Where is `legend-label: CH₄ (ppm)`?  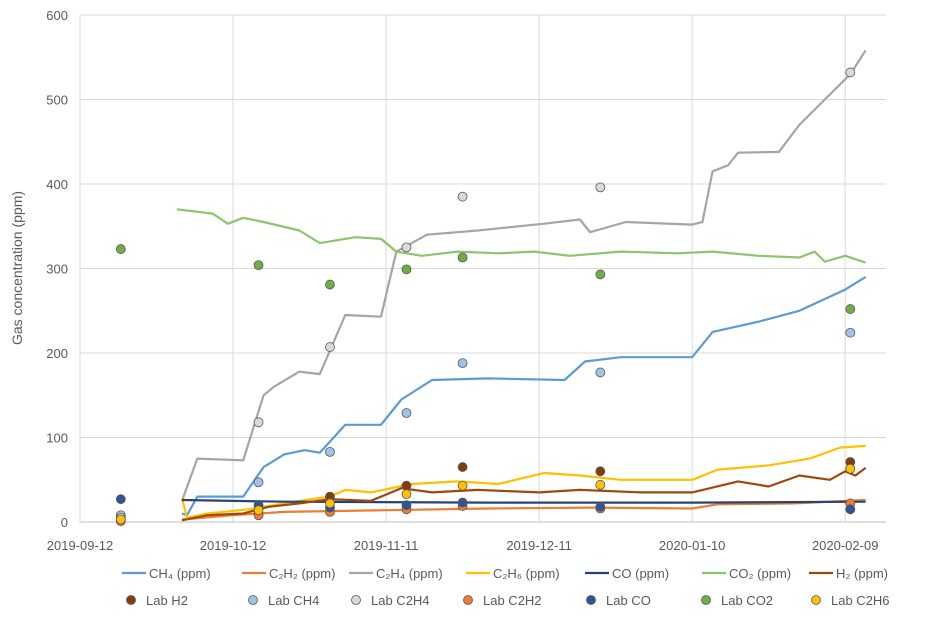 legend-label: CH₄ (ppm) is located at coordinates (180, 573).